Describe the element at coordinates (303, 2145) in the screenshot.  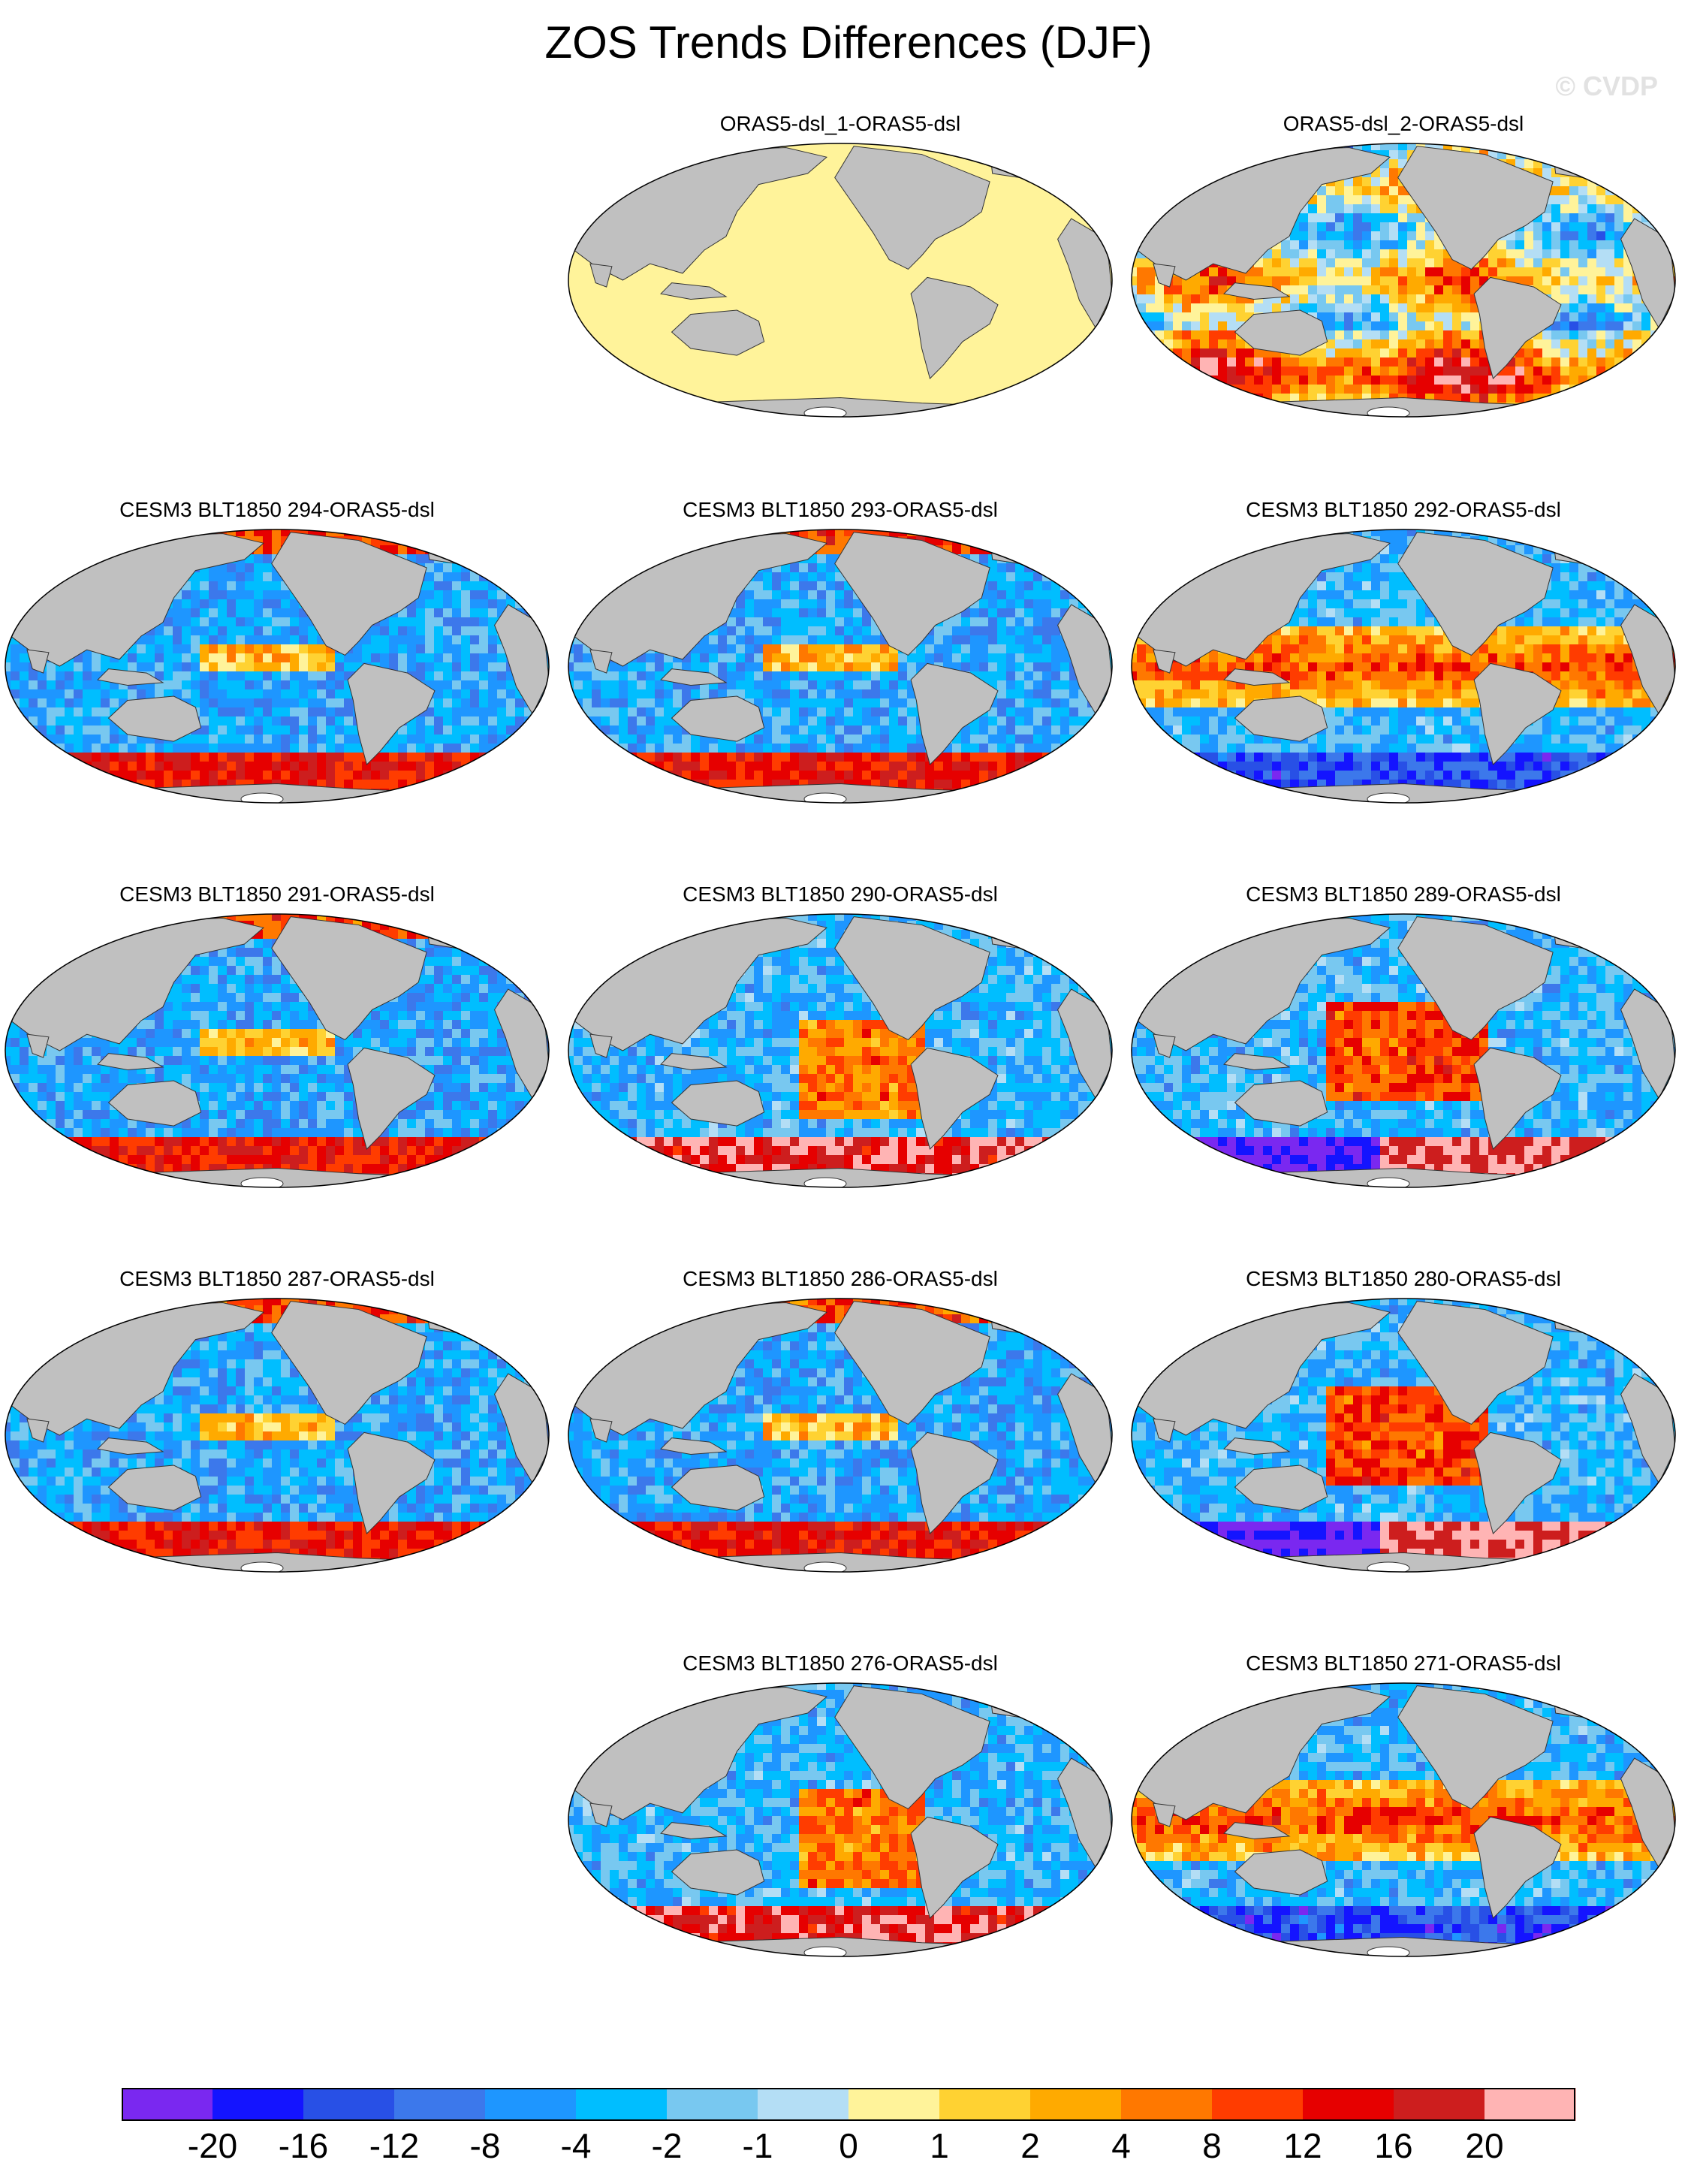
I see `colorbar-tick-label: -16` at that location.